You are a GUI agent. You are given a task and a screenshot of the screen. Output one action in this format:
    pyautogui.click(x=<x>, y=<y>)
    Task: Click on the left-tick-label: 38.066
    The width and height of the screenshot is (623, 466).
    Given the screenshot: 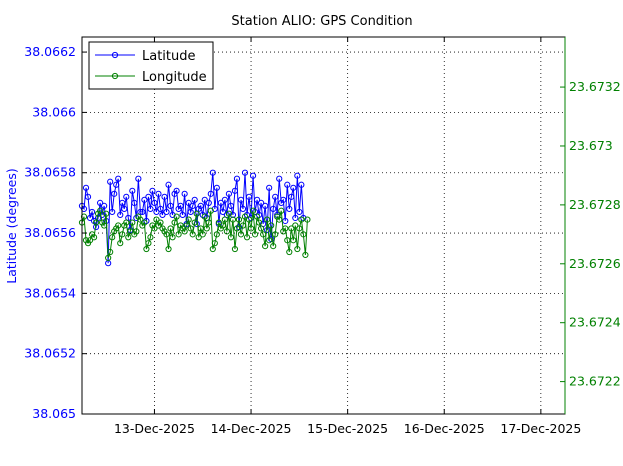 What is the action you would take?
    pyautogui.click(x=54, y=111)
    